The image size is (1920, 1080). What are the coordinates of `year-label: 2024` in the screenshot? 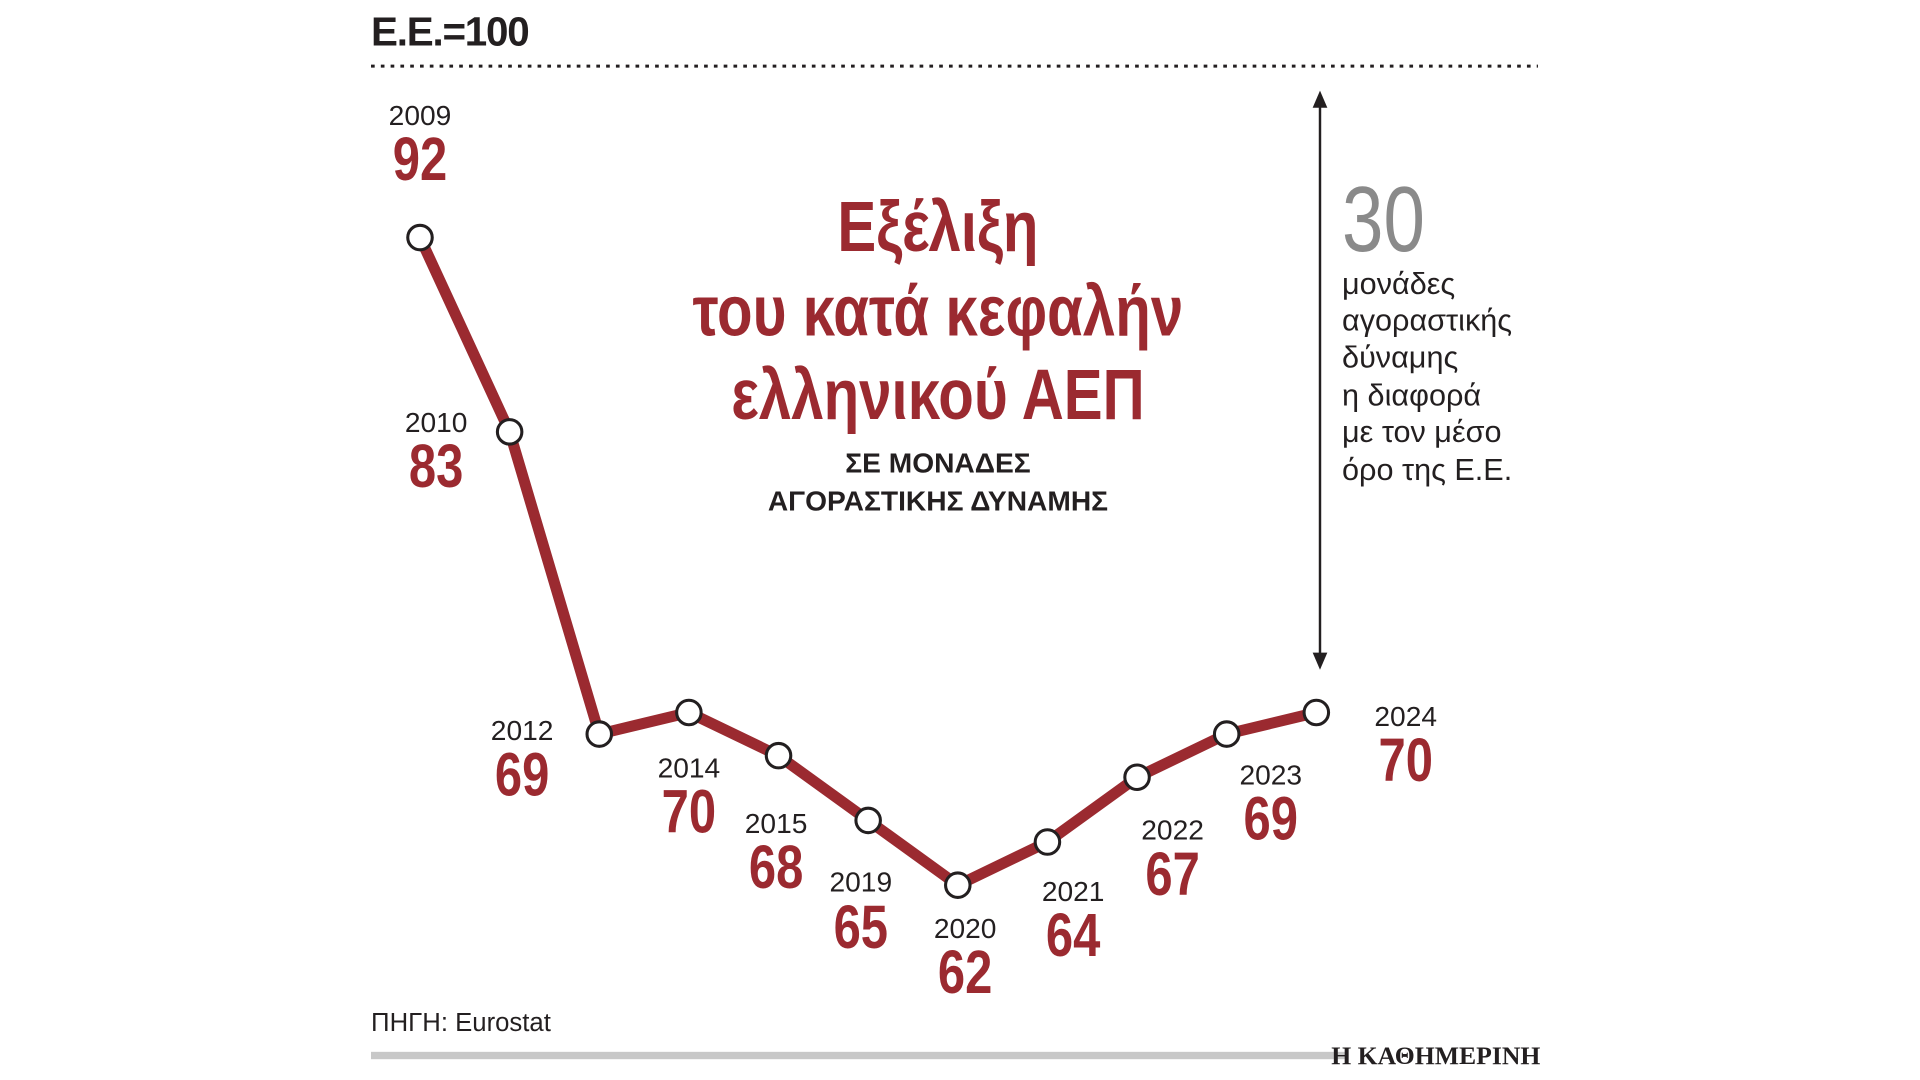 It's located at (1405, 716).